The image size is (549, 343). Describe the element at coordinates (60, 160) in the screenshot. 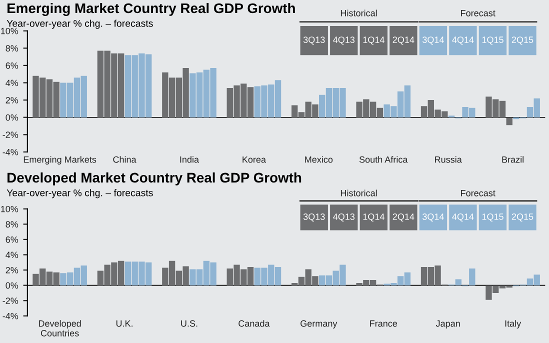

I see `x-tick-label: Emerging Markets` at that location.